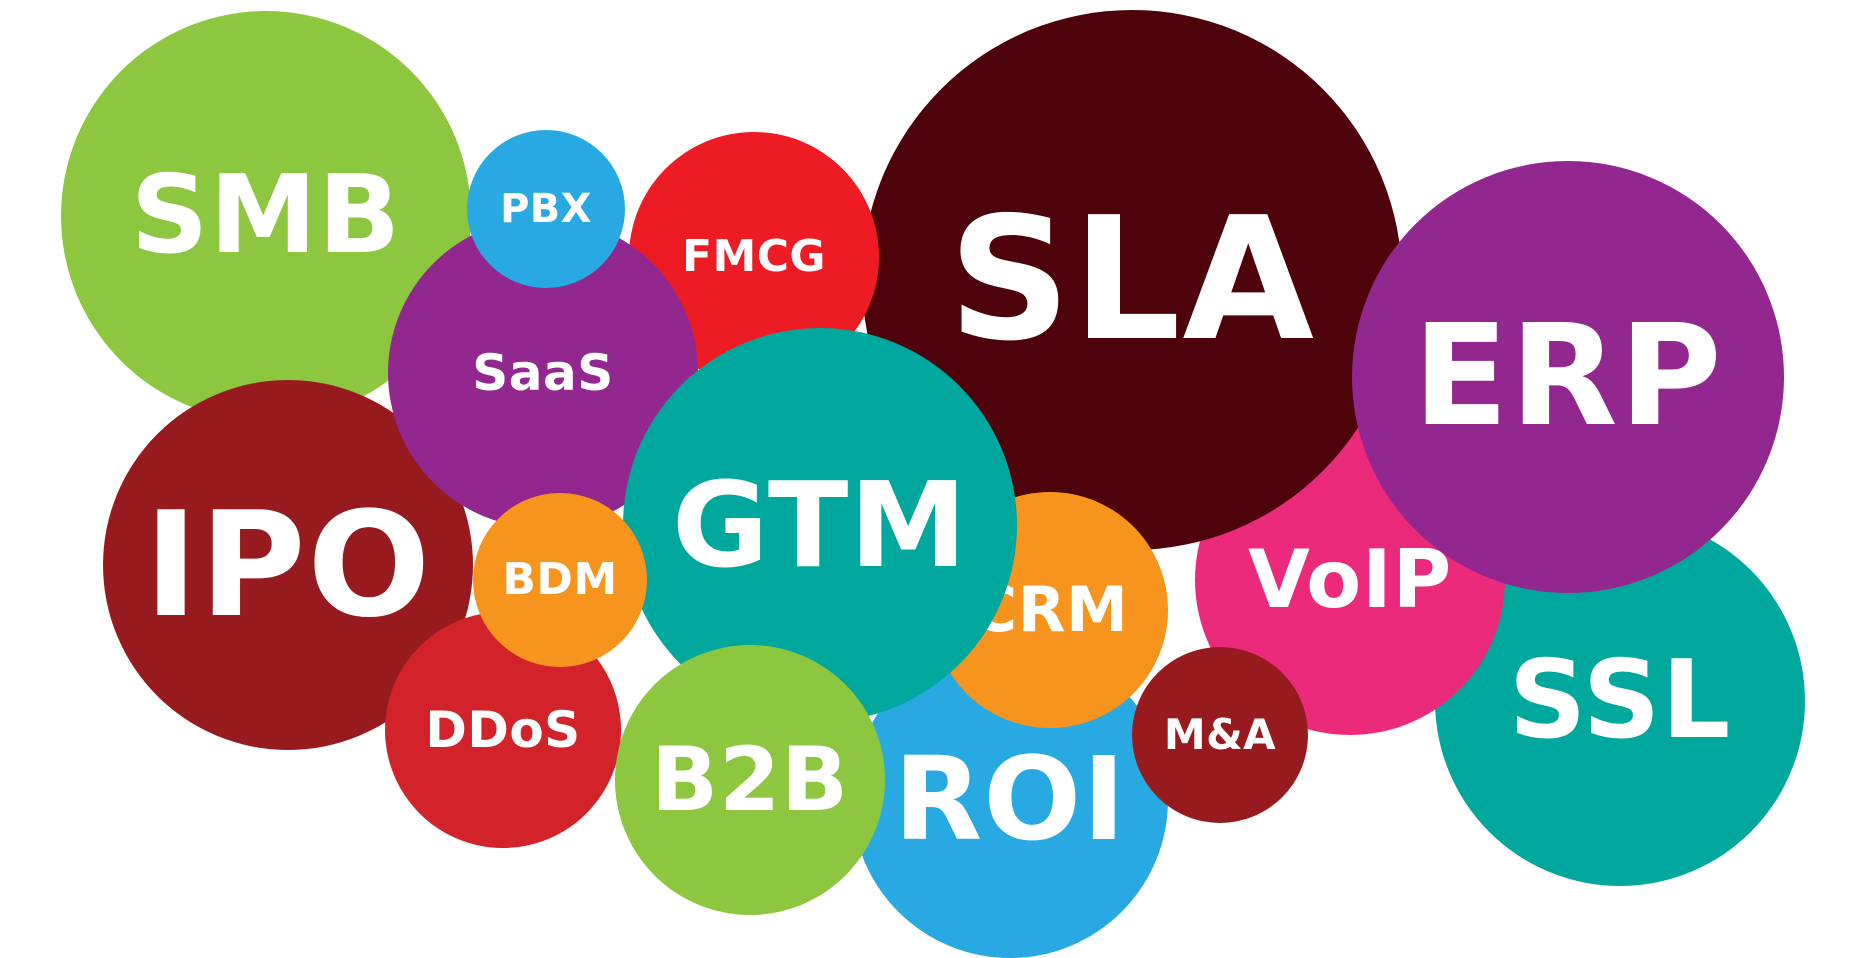 The image size is (1872, 958). I want to click on bubble-label: B2B, so click(750, 779).